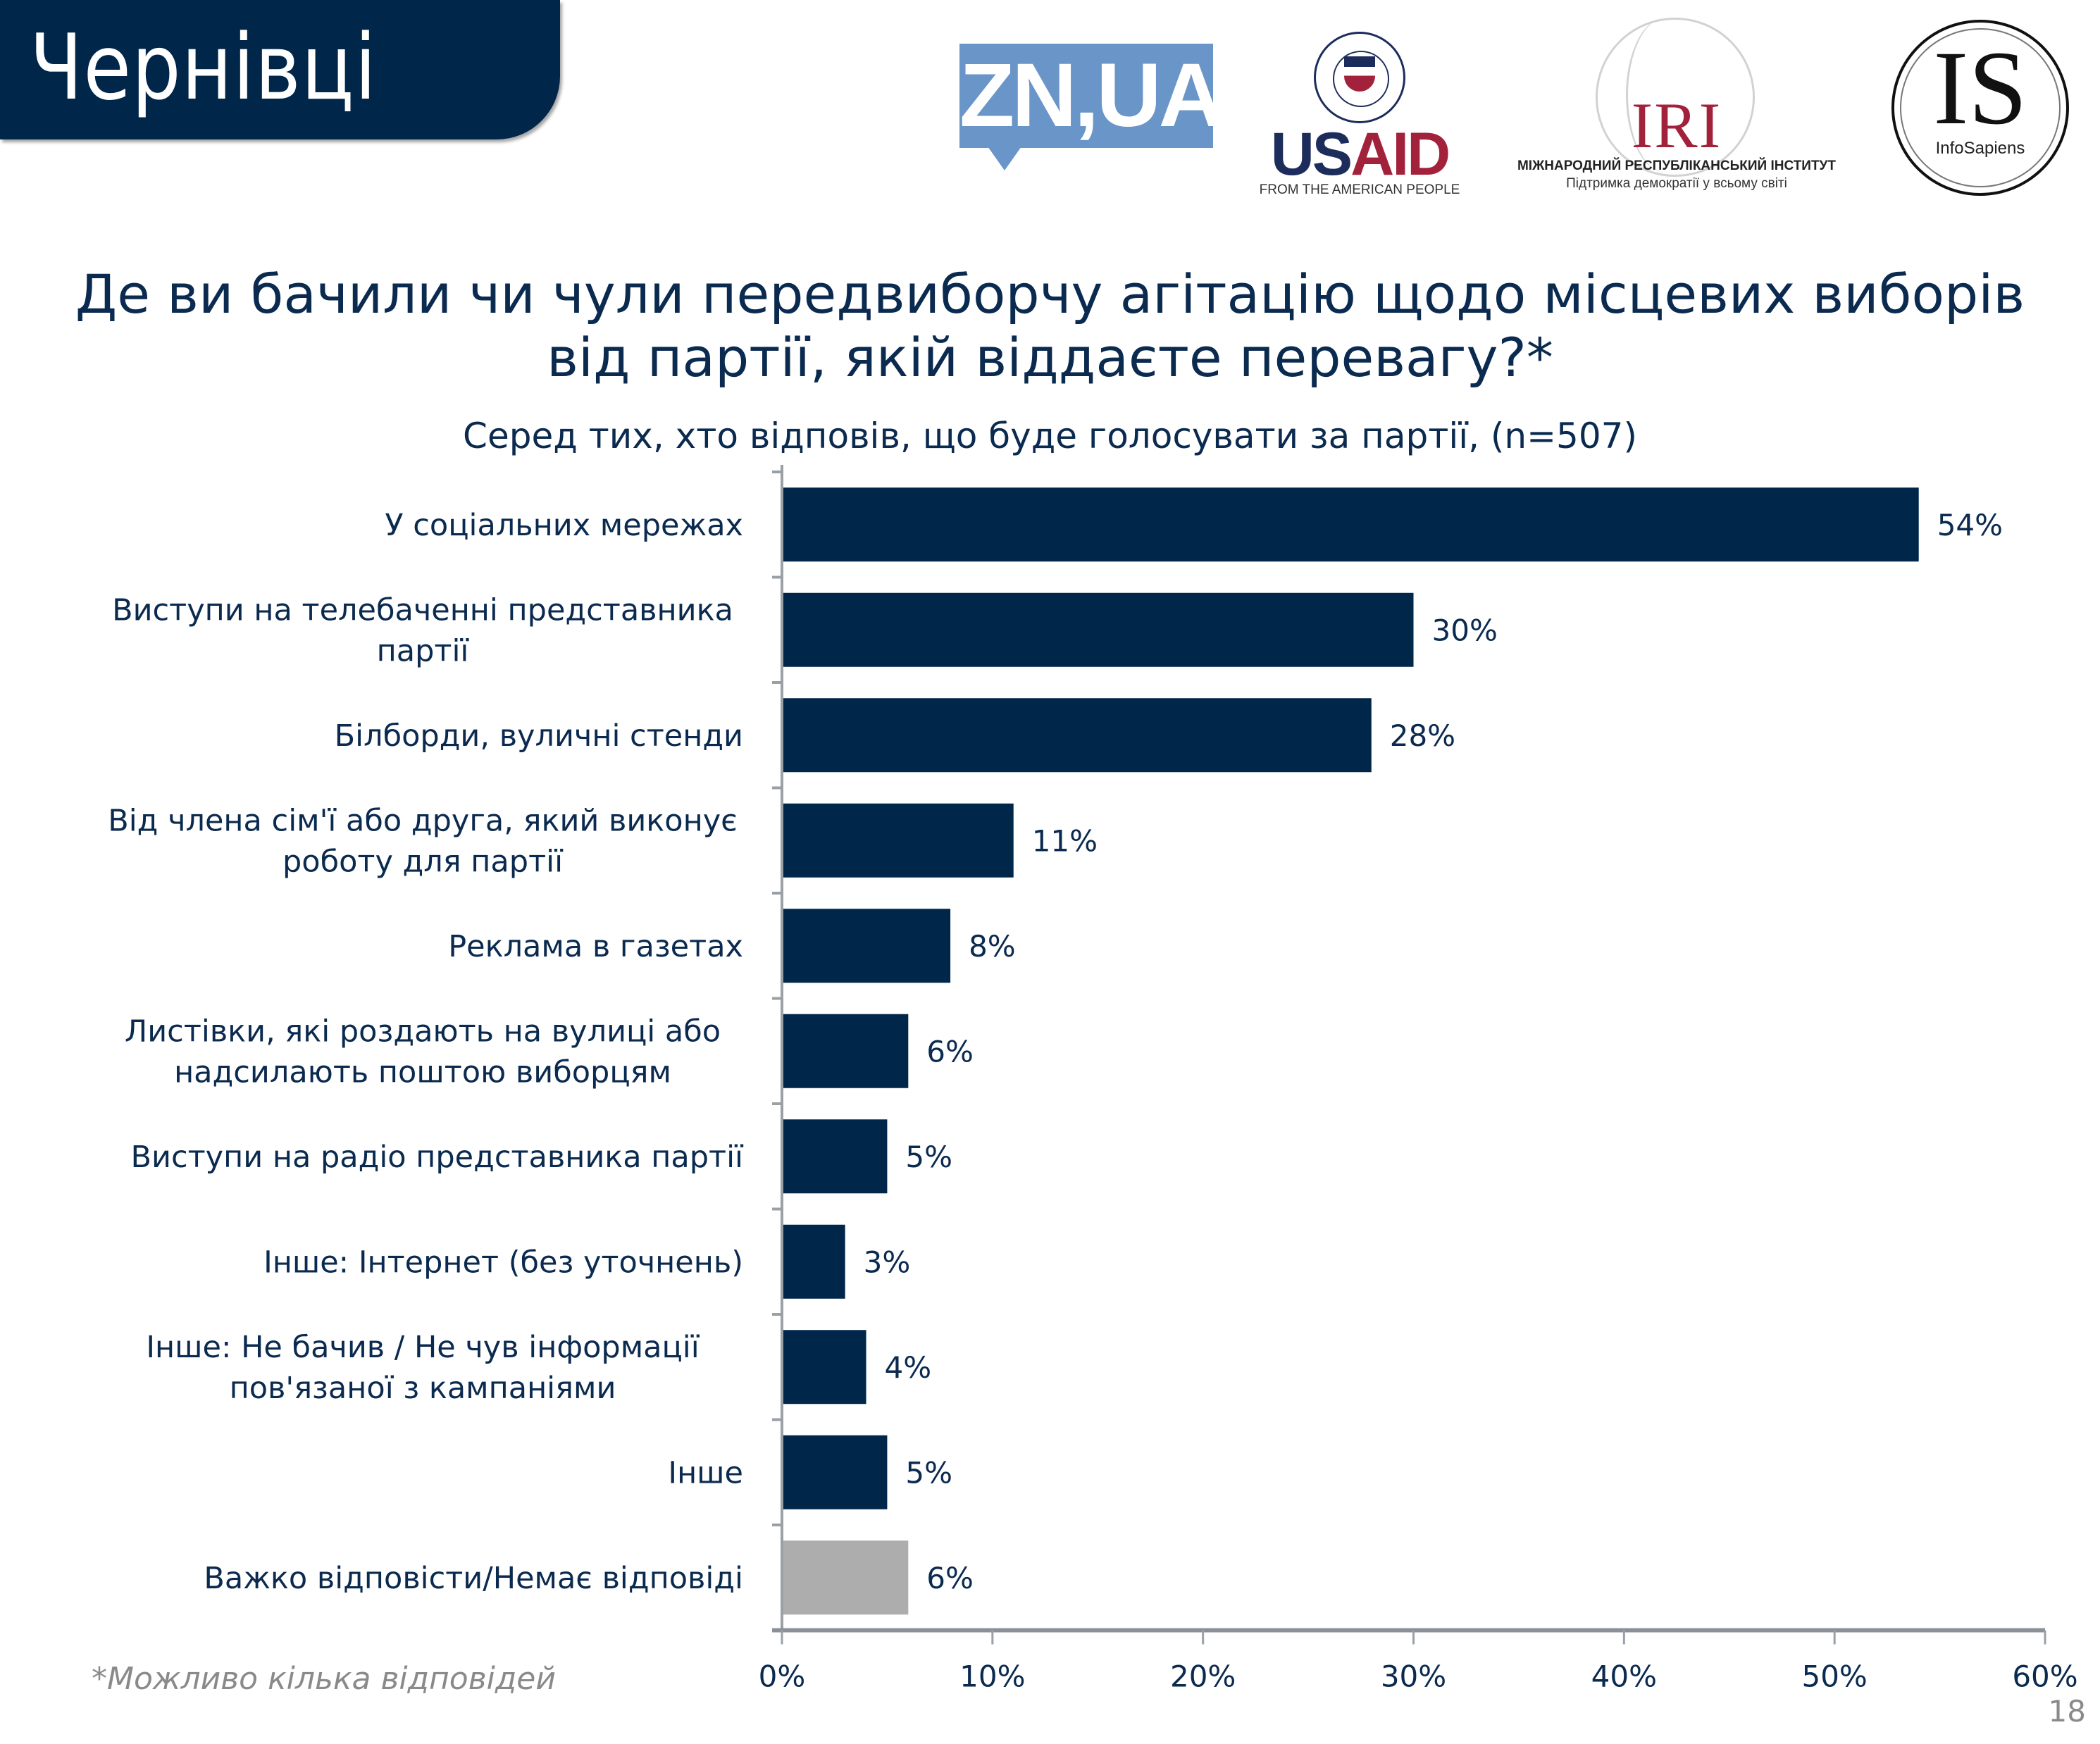 The height and width of the screenshot is (1744, 2100). I want to click on iri-wordmark: IRI, so click(1677, 125).